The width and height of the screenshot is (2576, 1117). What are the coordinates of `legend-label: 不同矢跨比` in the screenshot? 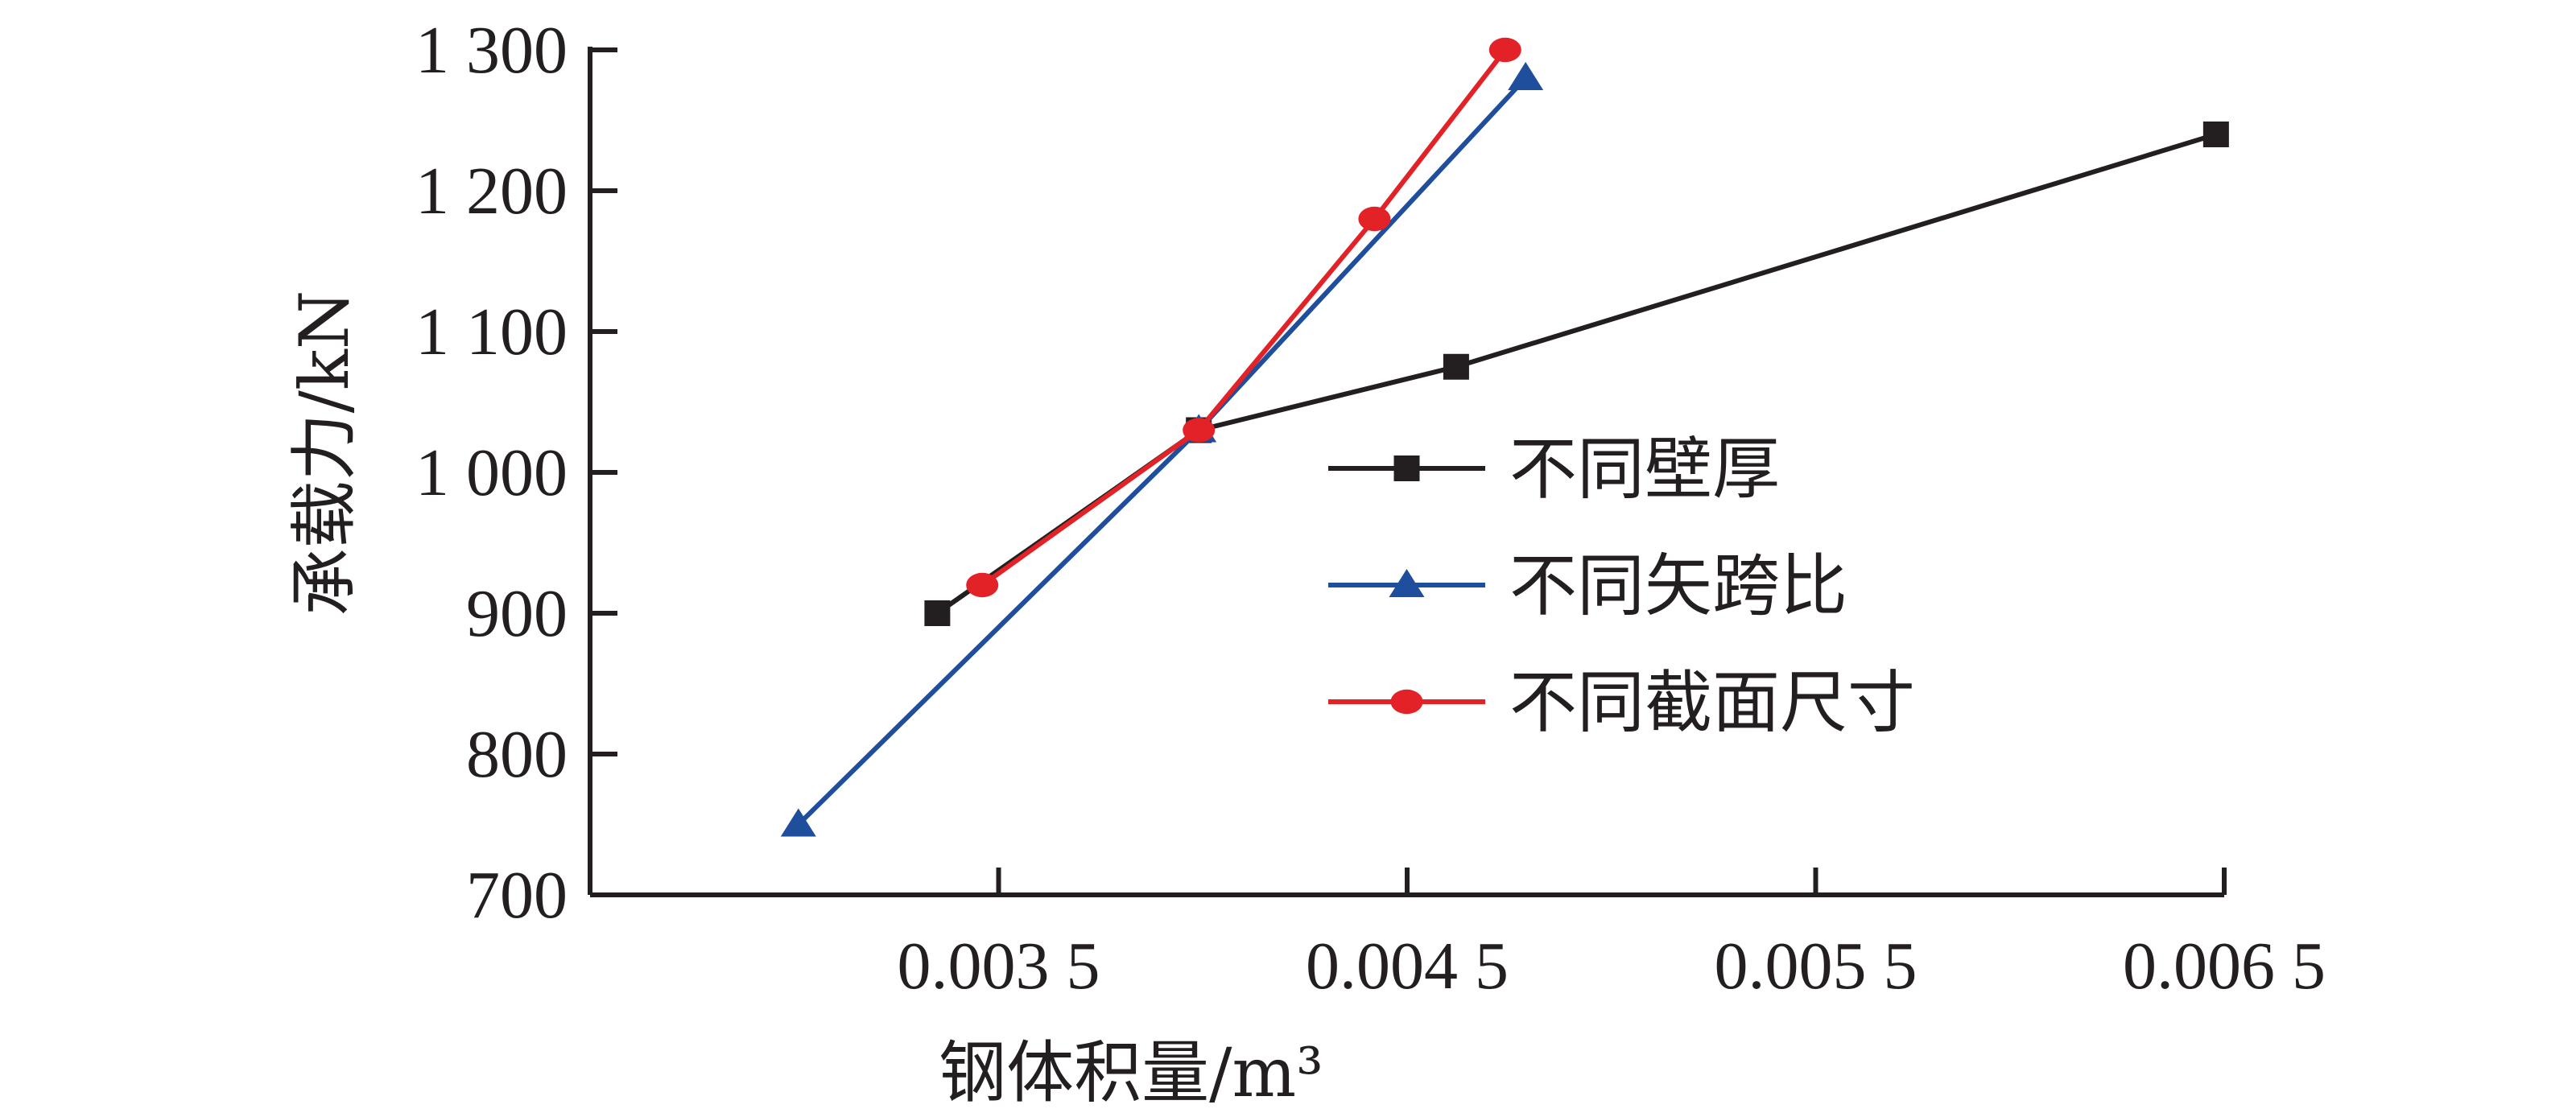 It's located at (1678, 585).